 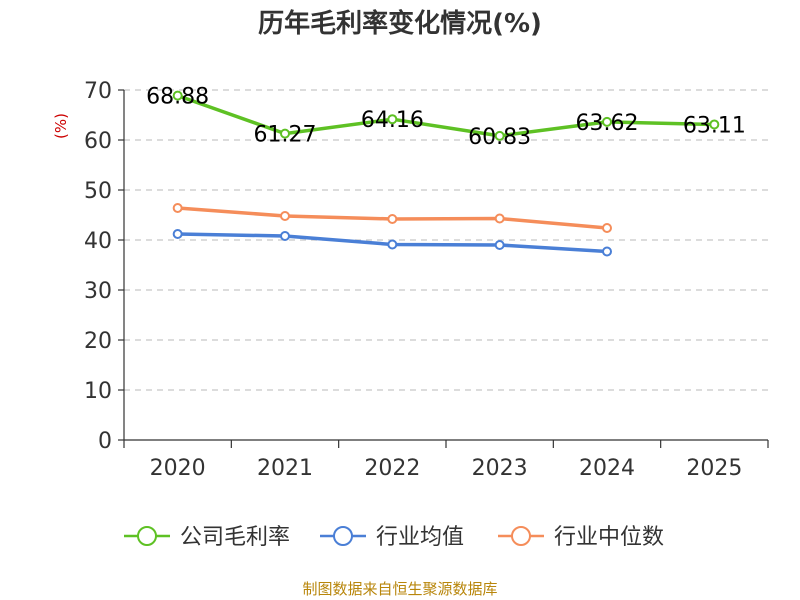 What do you see at coordinates (98, 266) in the screenshot?
I see `y-tick-labels: 0 10 20 30 40 50 60 70` at bounding box center [98, 266].